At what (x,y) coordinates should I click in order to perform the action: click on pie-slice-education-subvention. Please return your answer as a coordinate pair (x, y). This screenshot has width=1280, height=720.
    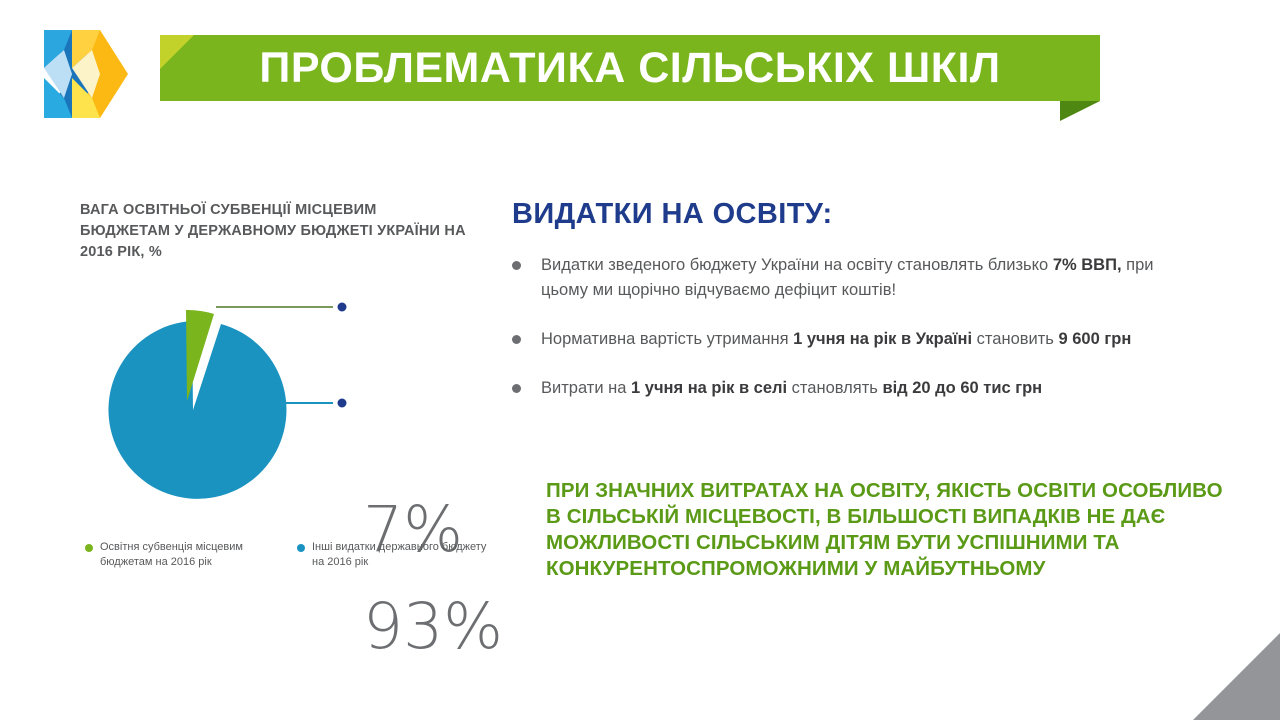
    Looking at the image, I should click on (200, 355).